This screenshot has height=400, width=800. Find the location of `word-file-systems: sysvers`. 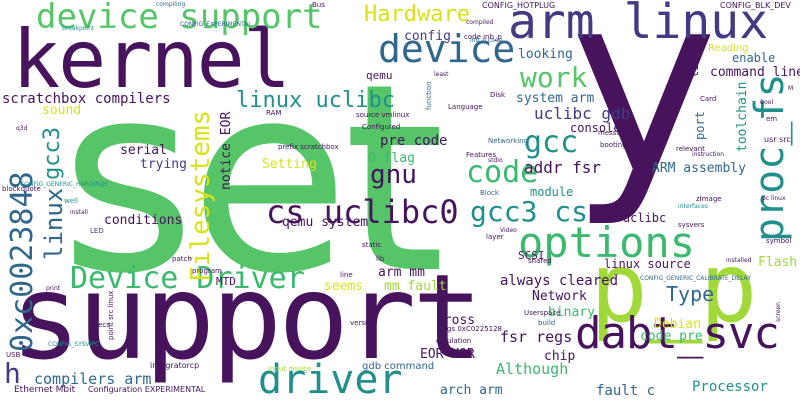

word-file-systems: sysvers is located at coordinates (691, 225).